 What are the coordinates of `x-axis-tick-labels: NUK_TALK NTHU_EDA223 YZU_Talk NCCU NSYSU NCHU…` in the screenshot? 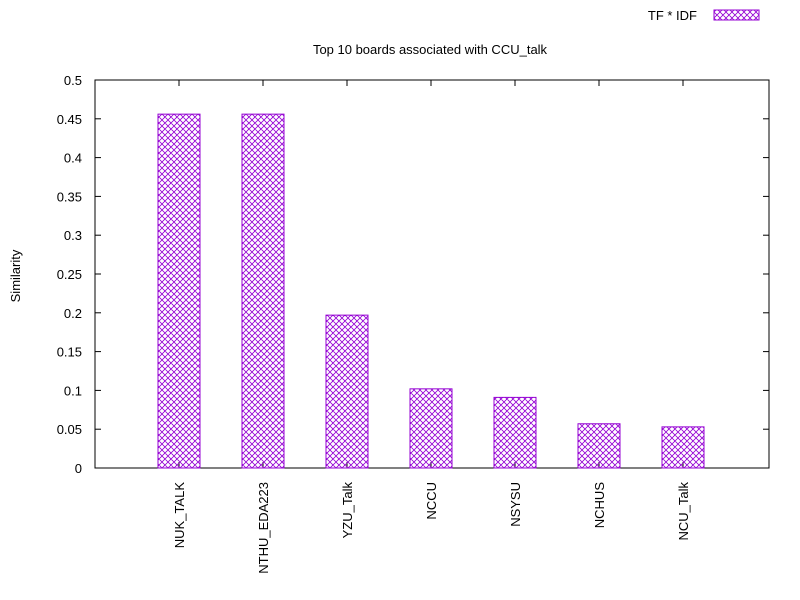 It's located at (431, 528).